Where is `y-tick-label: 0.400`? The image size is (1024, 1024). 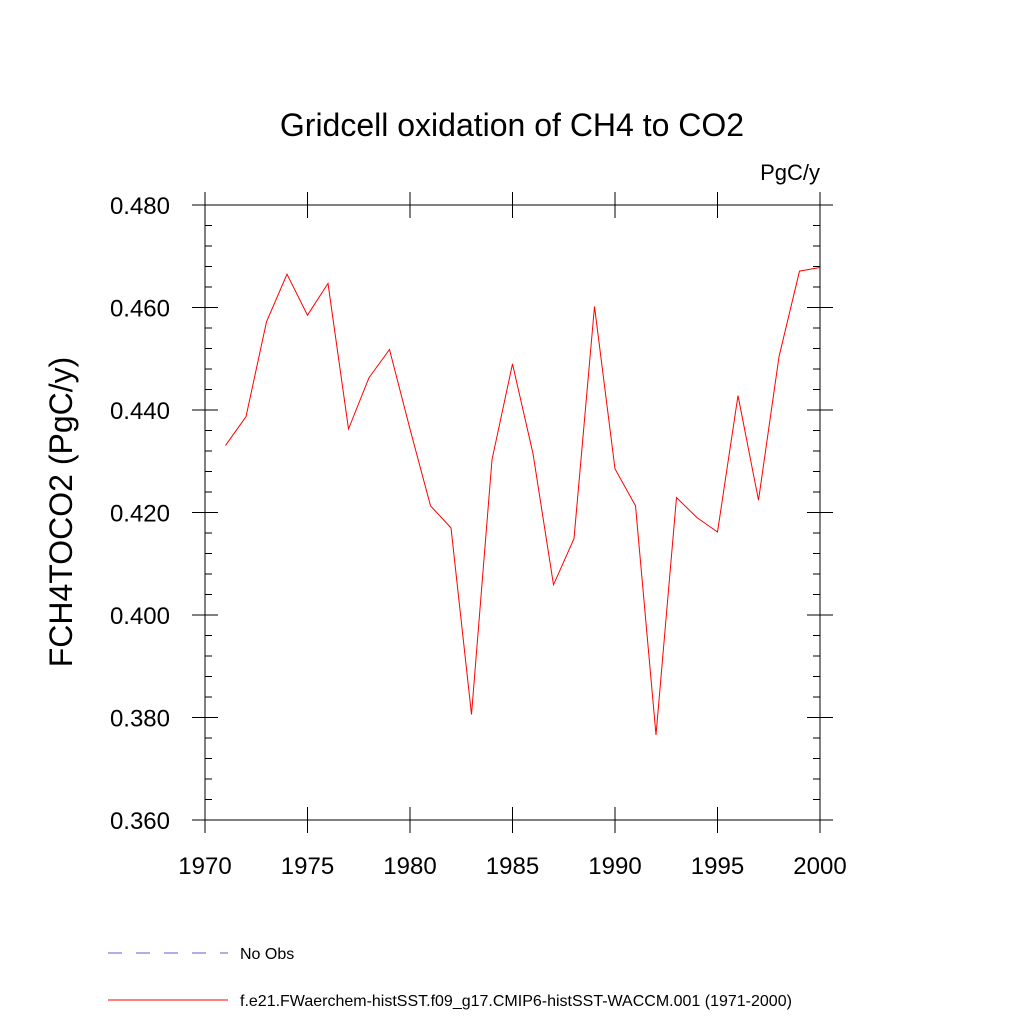 y-tick-label: 0.400 is located at coordinates (140, 616).